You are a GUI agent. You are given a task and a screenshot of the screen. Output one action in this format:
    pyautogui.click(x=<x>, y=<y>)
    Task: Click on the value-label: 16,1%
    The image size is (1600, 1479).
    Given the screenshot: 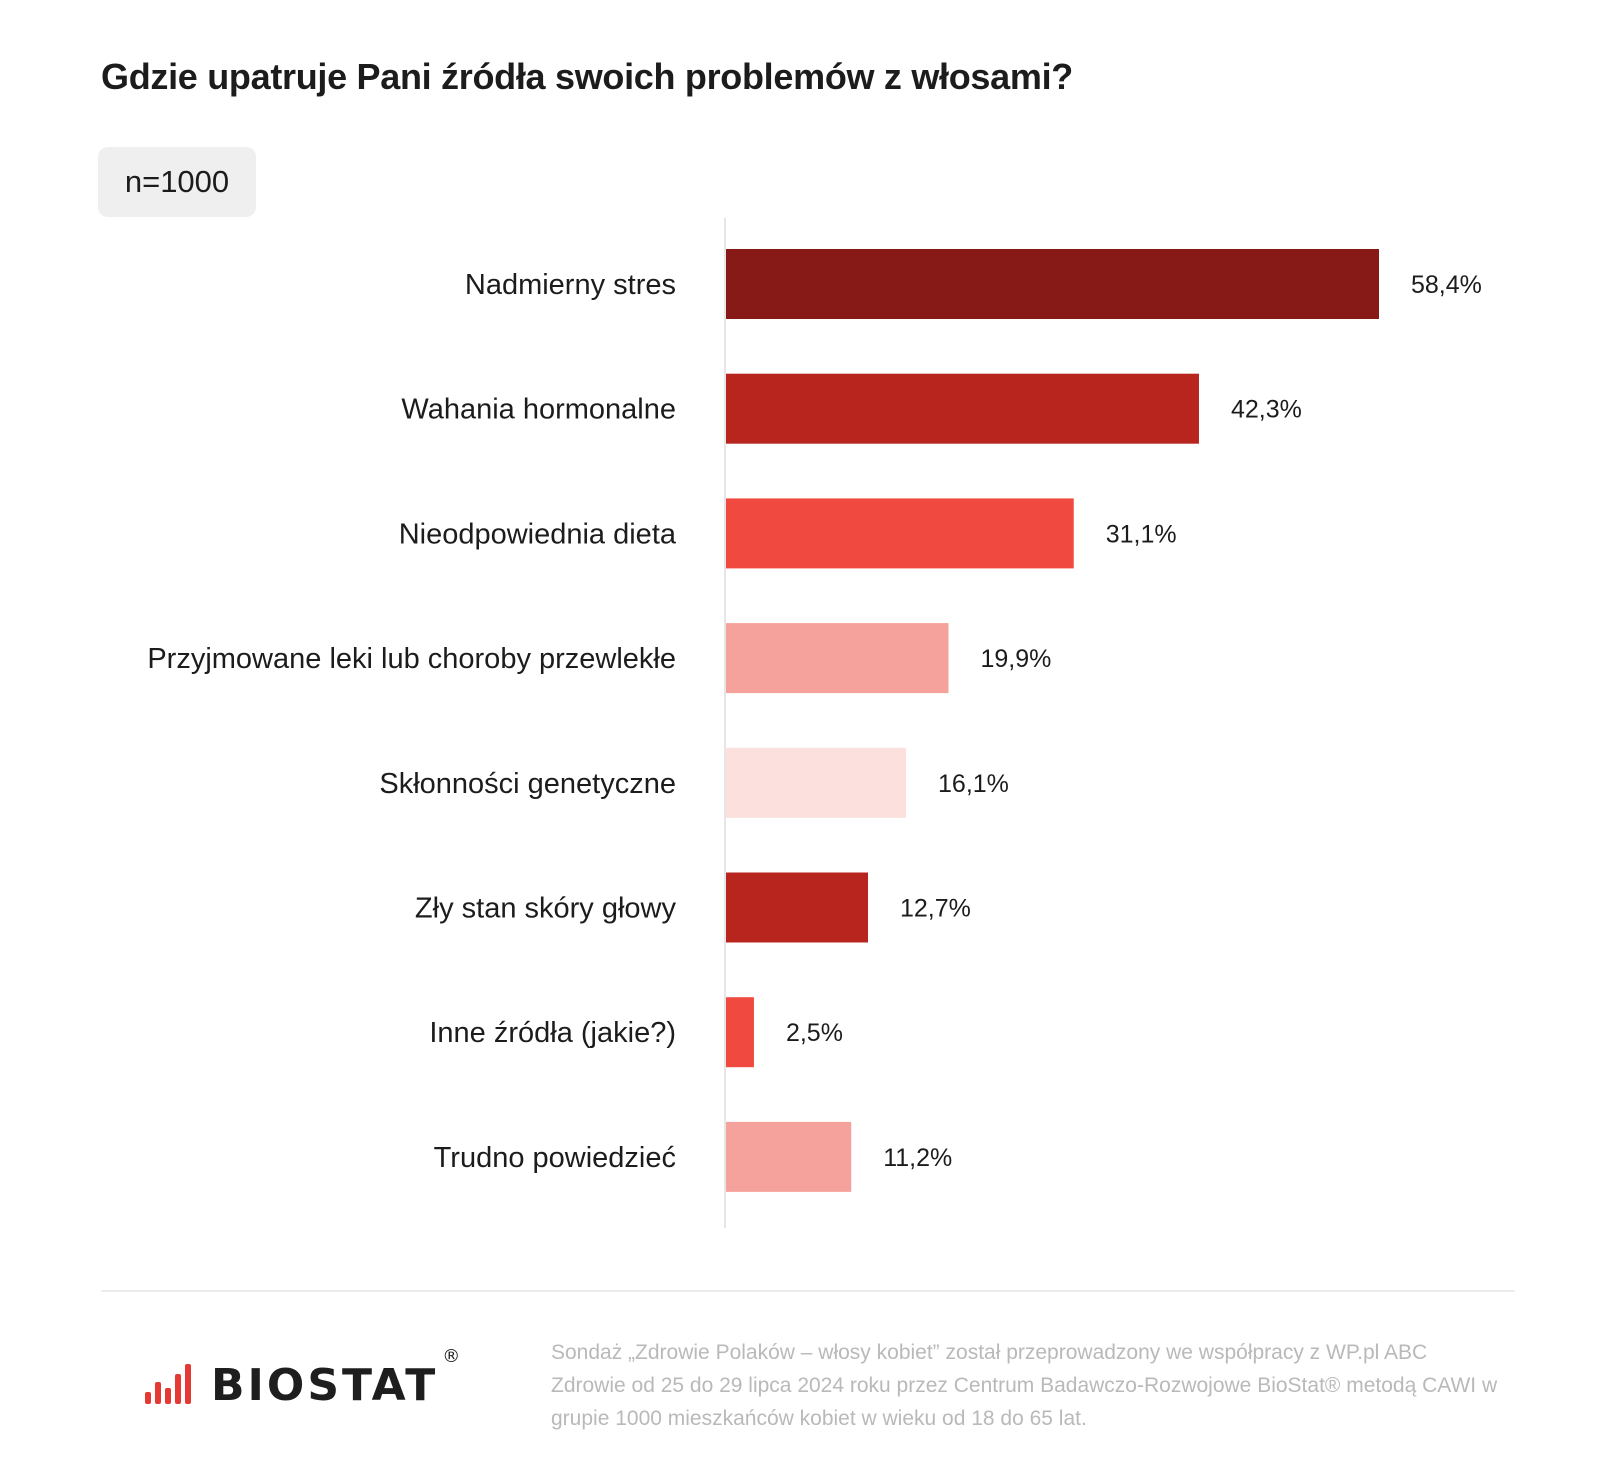 What is the action you would take?
    pyautogui.click(x=973, y=784)
    